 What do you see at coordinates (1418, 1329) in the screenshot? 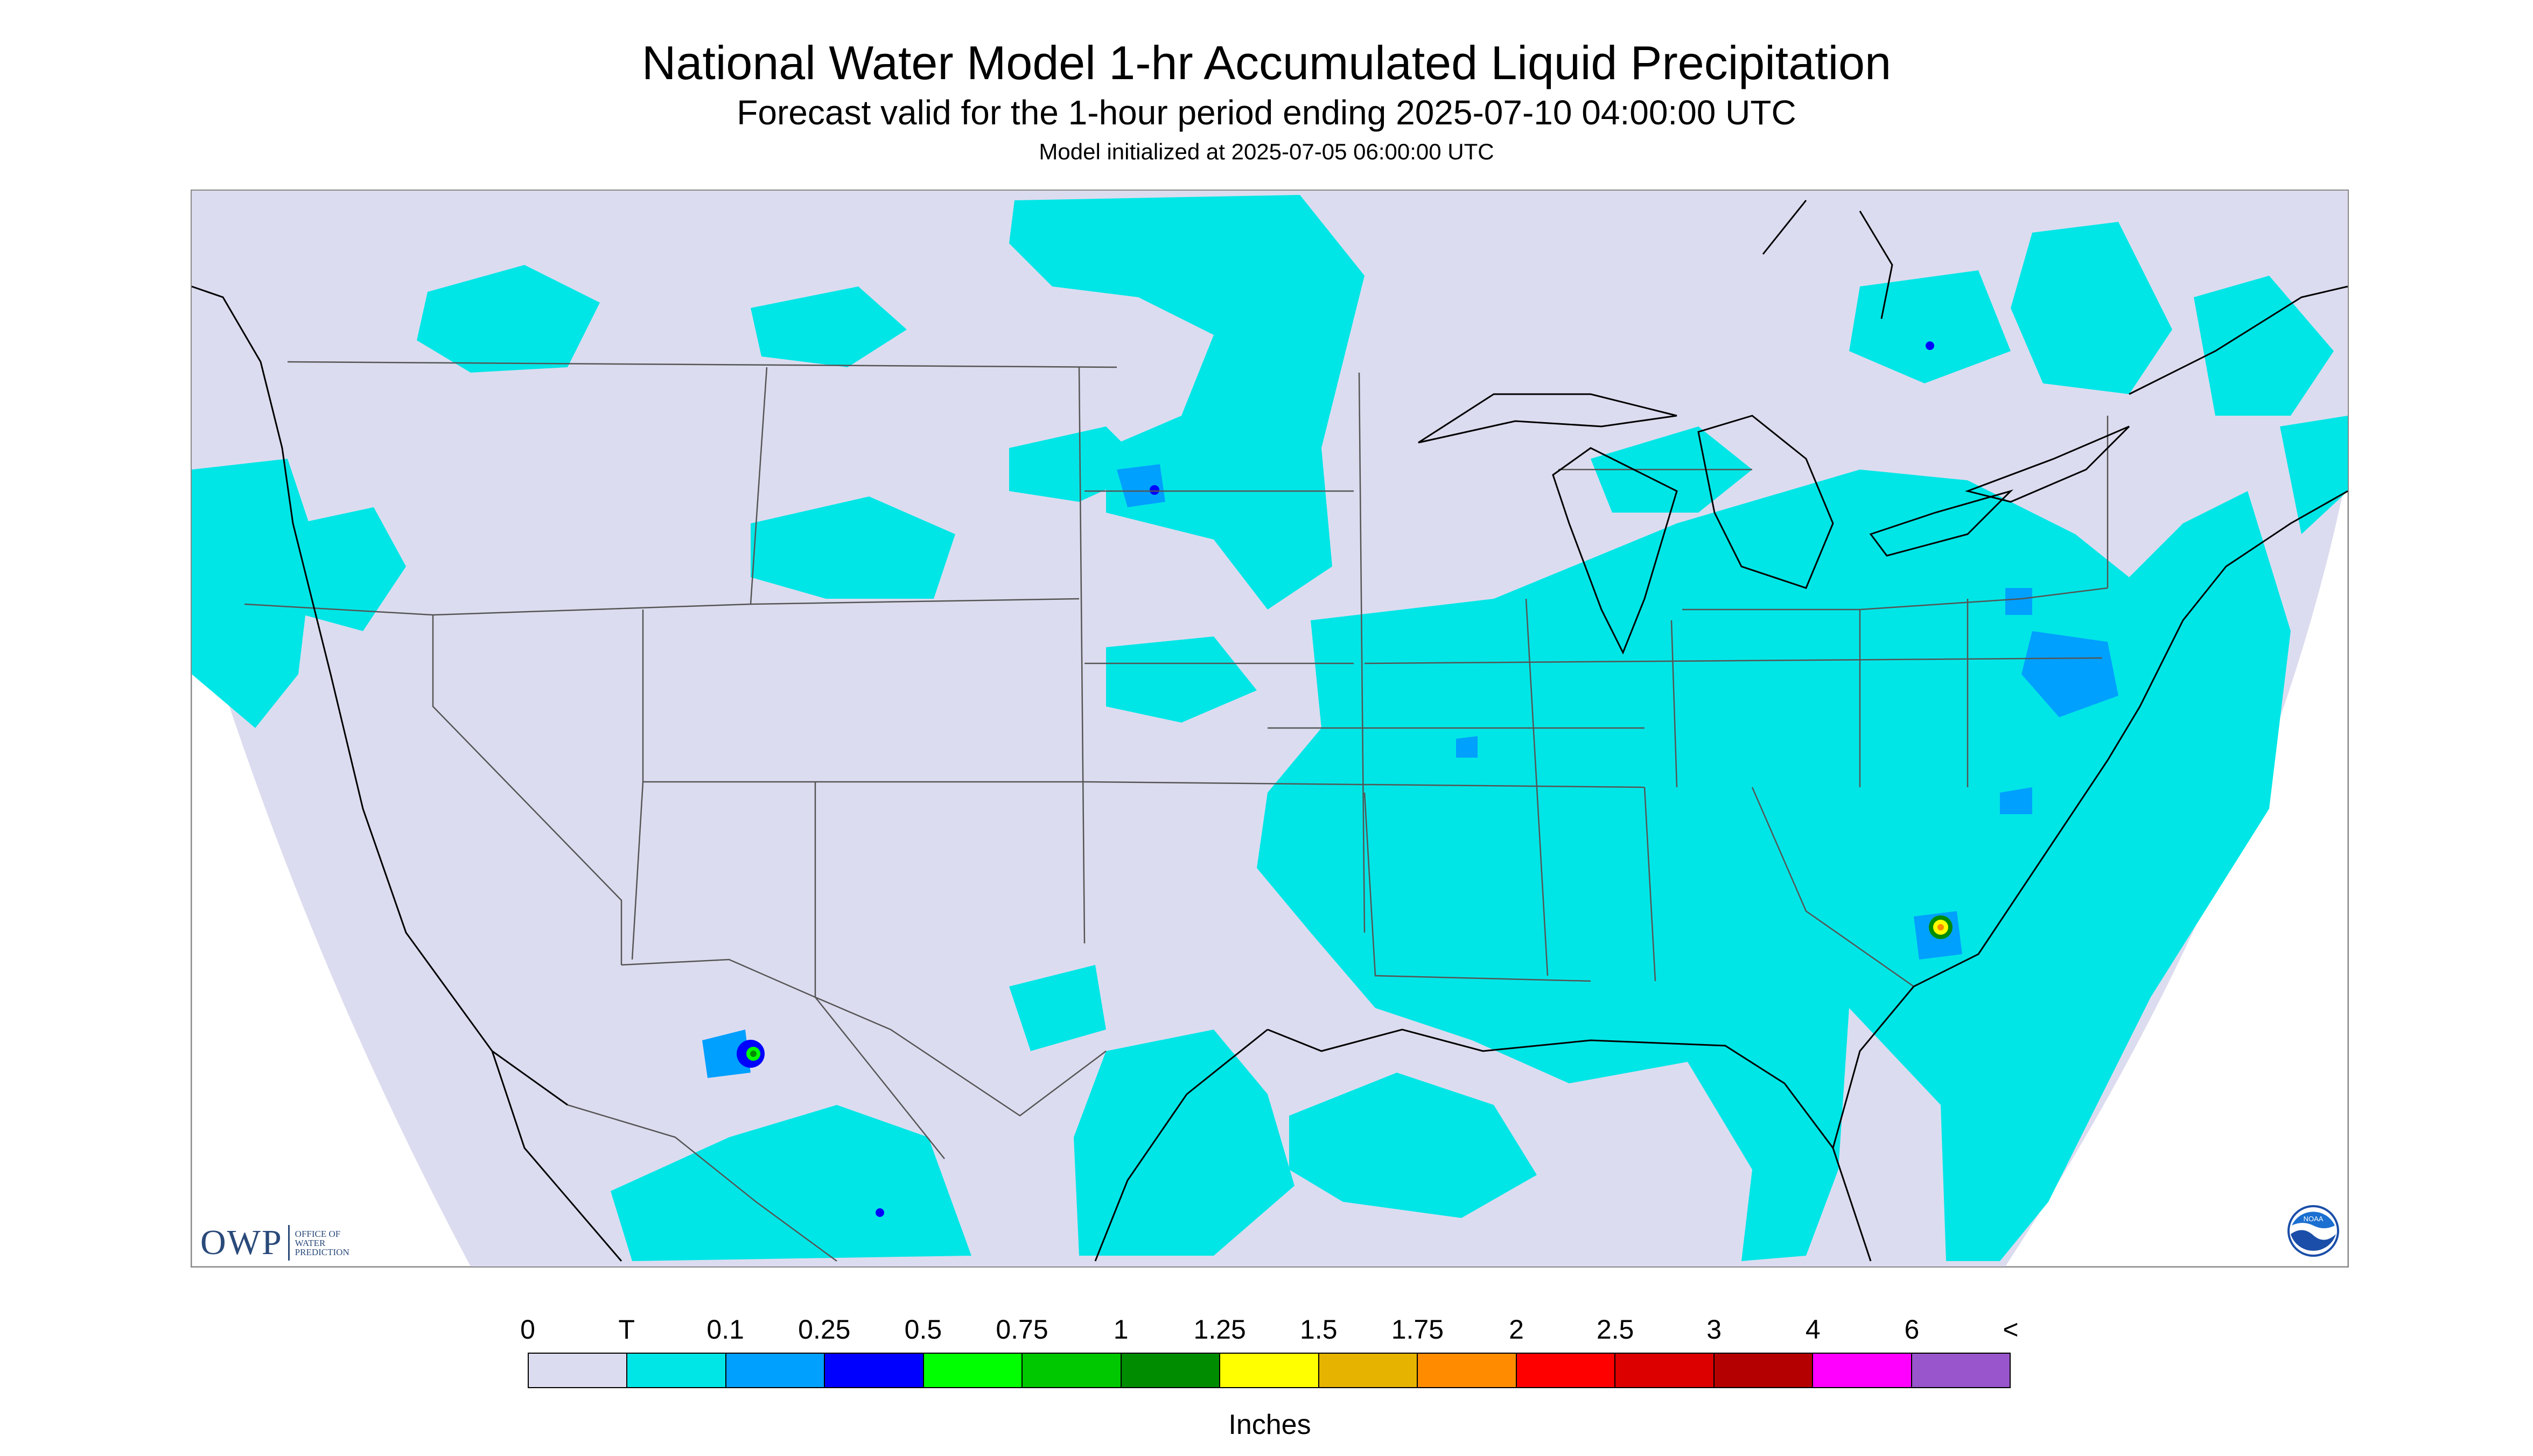
I see `legend-label: 1.75` at bounding box center [1418, 1329].